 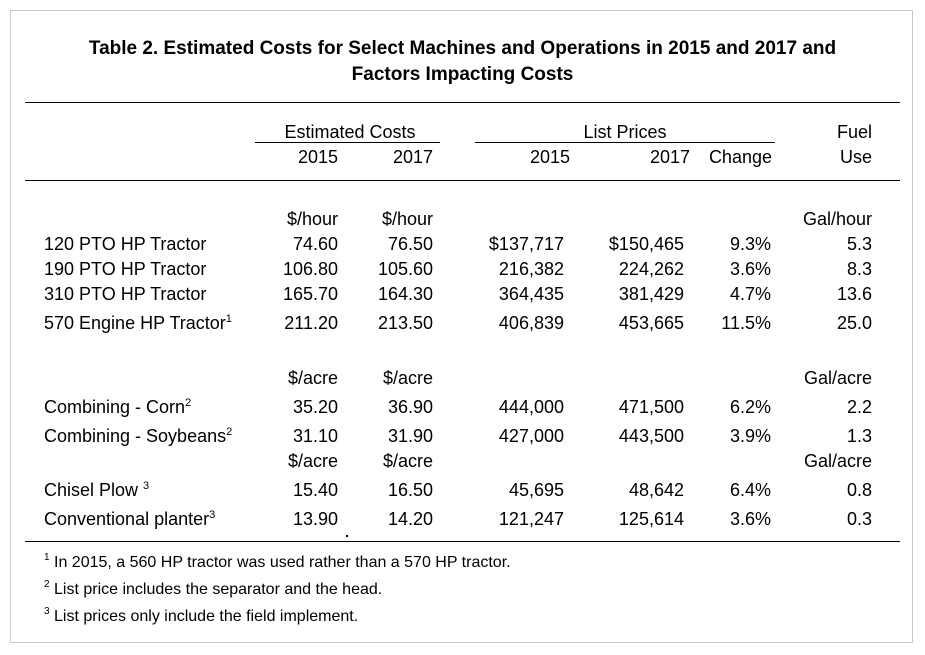 What do you see at coordinates (125, 269) in the screenshot?
I see `row-name: 190 PTO HP Tractor` at bounding box center [125, 269].